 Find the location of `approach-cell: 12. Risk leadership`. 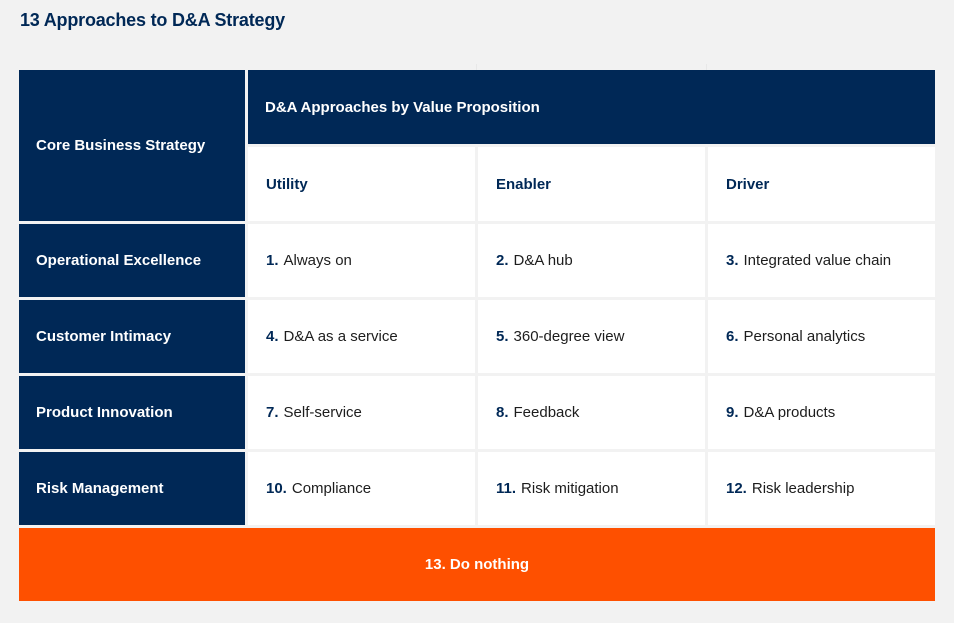

approach-cell: 12. Risk leadership is located at coordinates (821, 488).